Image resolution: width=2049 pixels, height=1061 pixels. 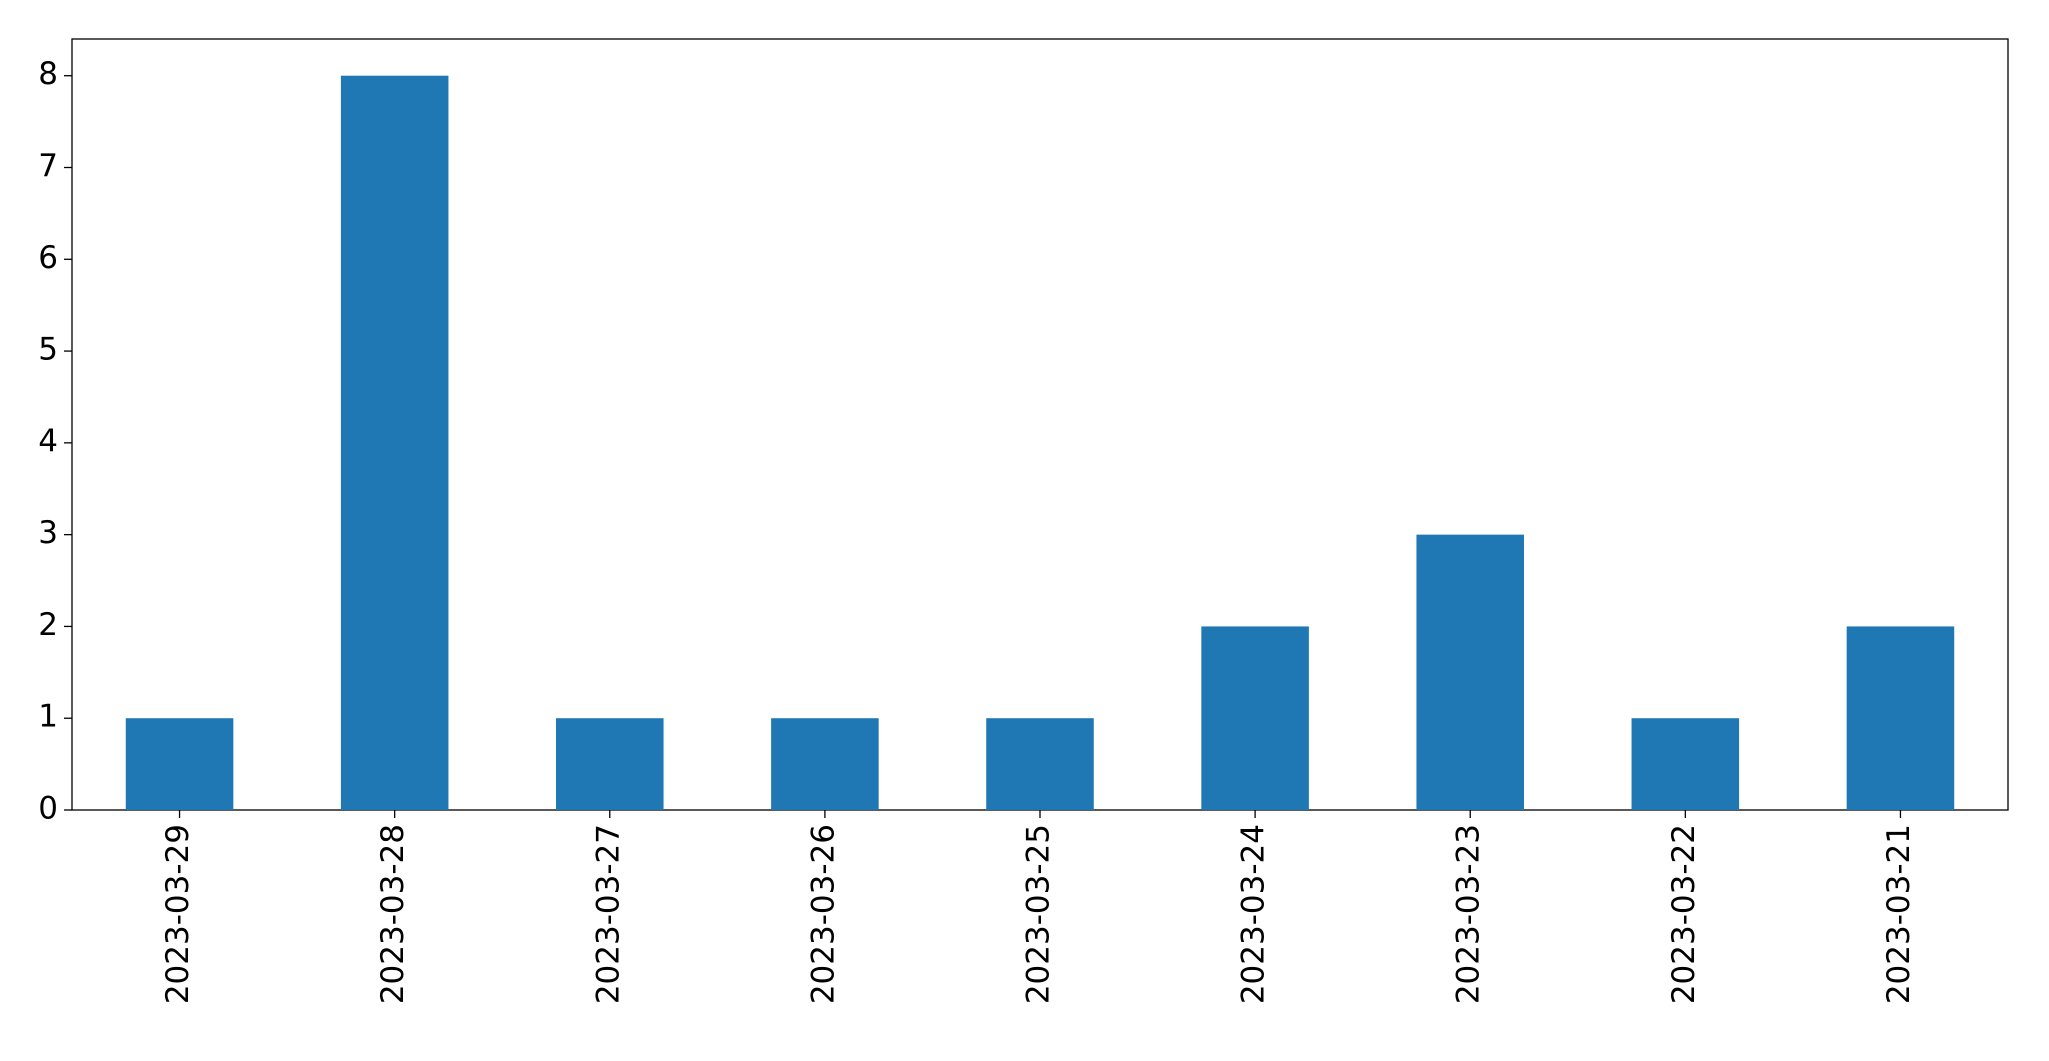 What do you see at coordinates (608, 914) in the screenshot?
I see `x-tick-label: 2023-03-27` at bounding box center [608, 914].